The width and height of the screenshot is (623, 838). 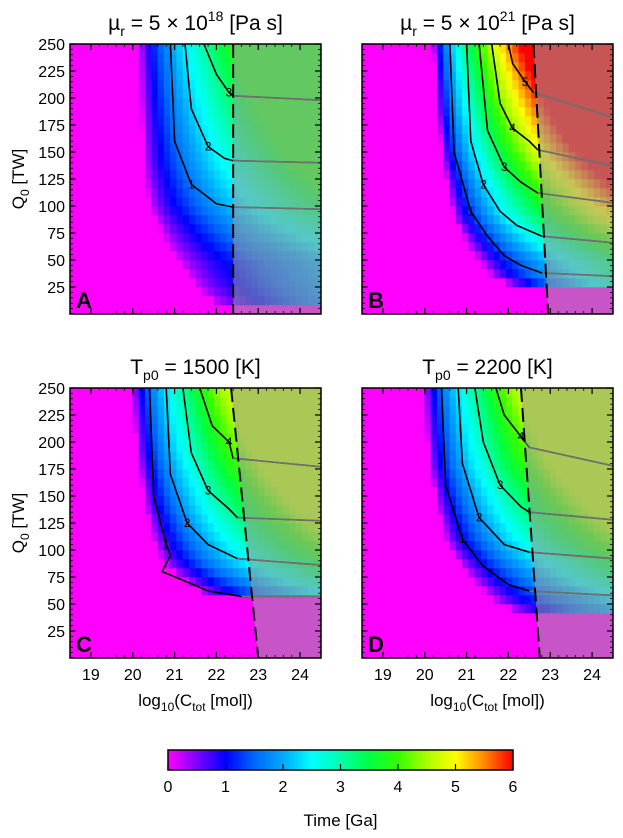 I want to click on x-tick-label: 24, so click(x=300, y=675).